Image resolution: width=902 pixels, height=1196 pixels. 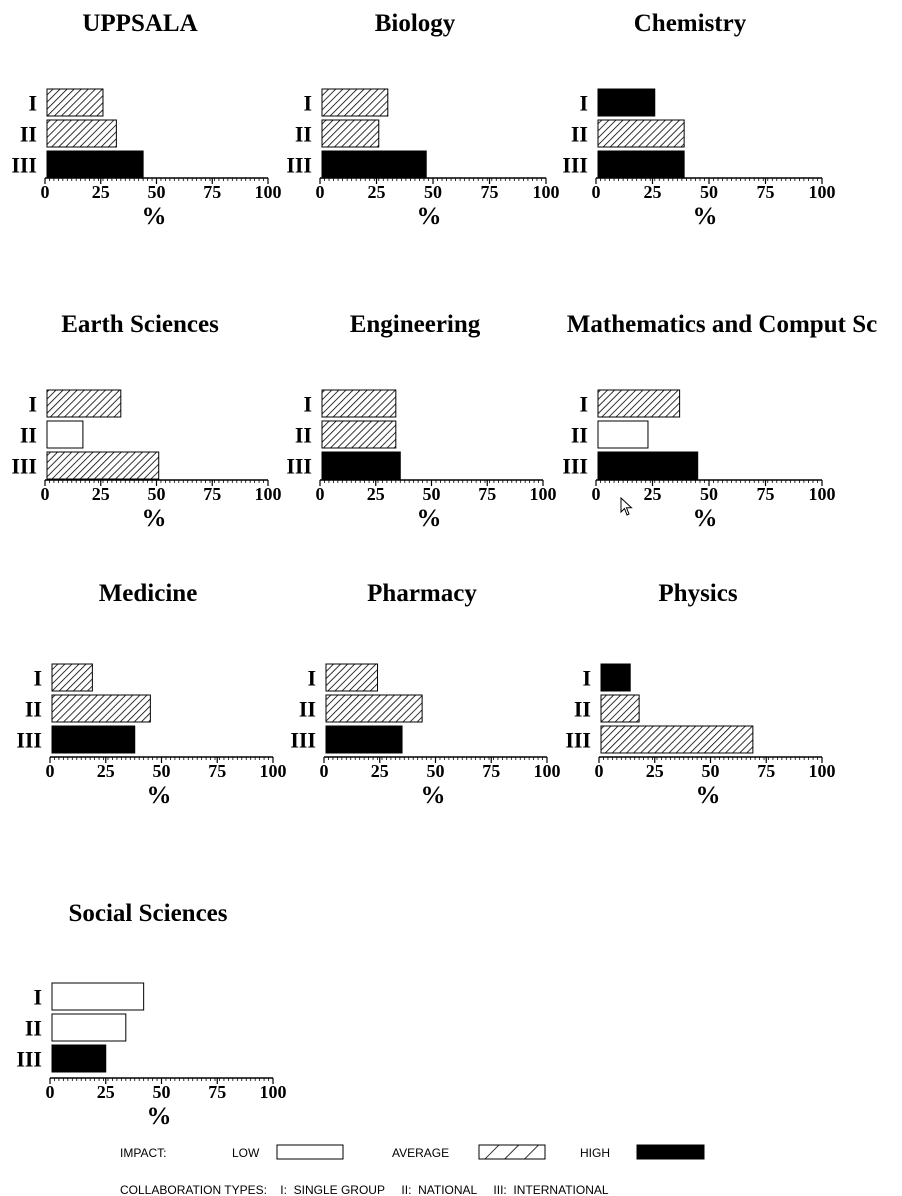 What do you see at coordinates (690, 23) in the screenshot?
I see `chart-title: Chemistry` at bounding box center [690, 23].